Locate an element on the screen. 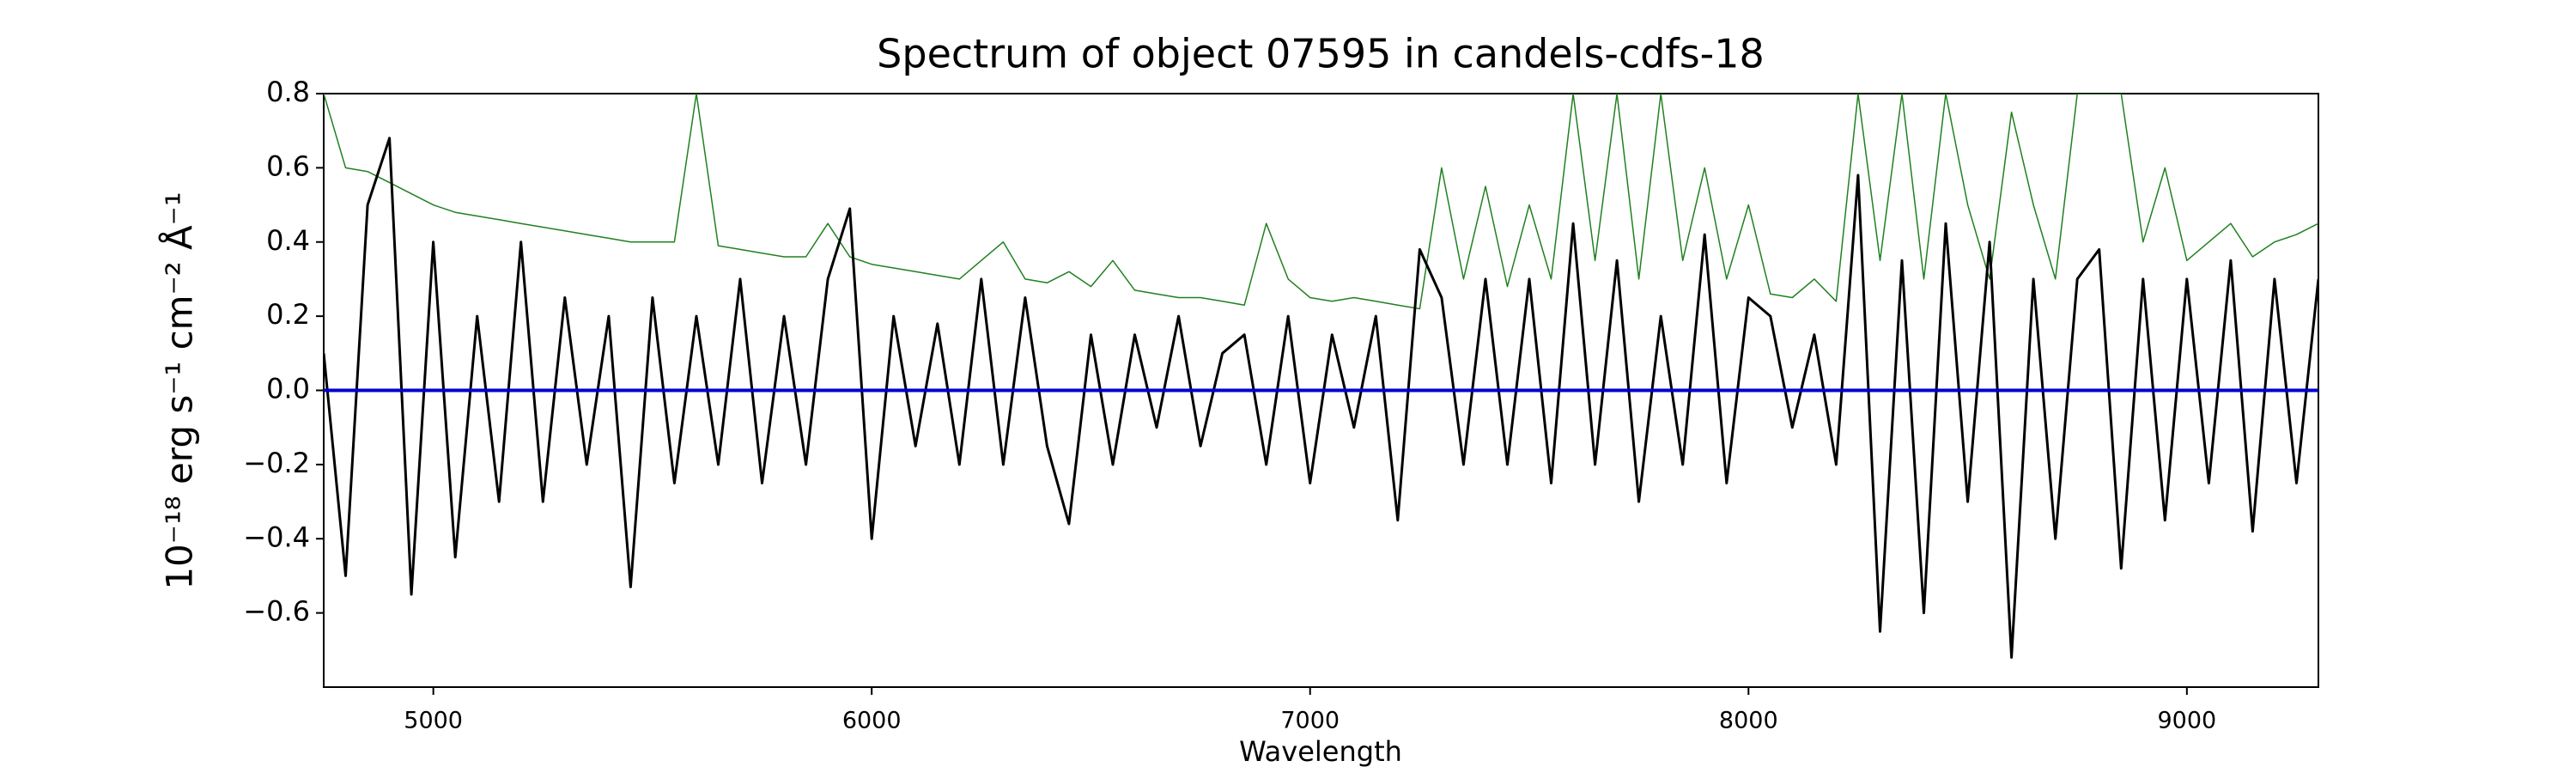 This screenshot has height=773, width=2576. y-tick-label: 0.8 is located at coordinates (288, 92).